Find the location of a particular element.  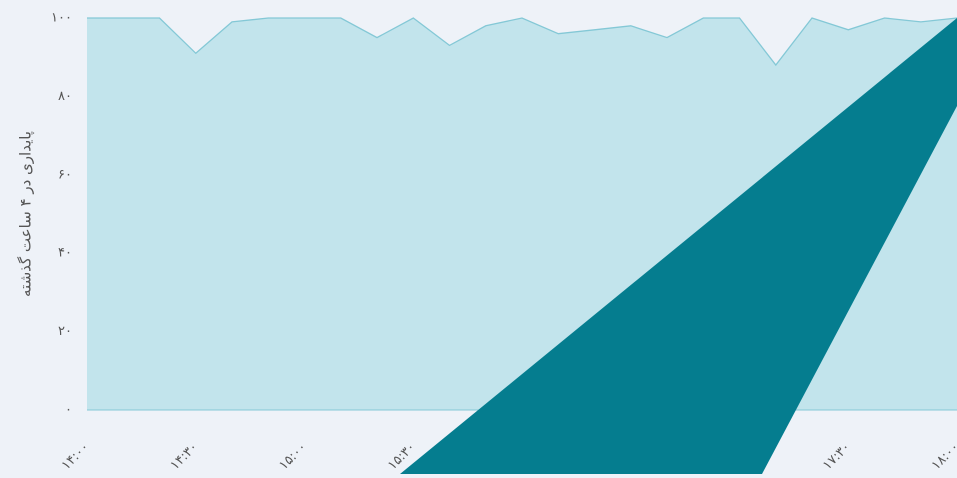

y-tick-label: ۰ is located at coordinates (68, 410).